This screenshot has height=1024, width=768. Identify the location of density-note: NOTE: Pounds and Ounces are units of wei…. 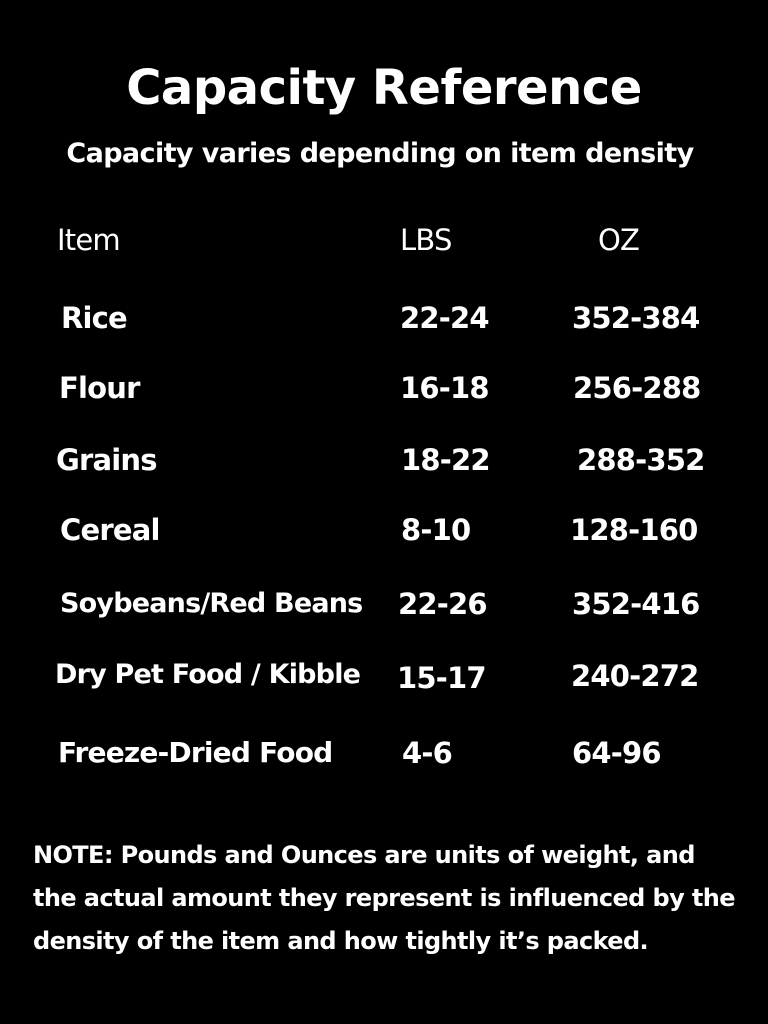
(384, 898).